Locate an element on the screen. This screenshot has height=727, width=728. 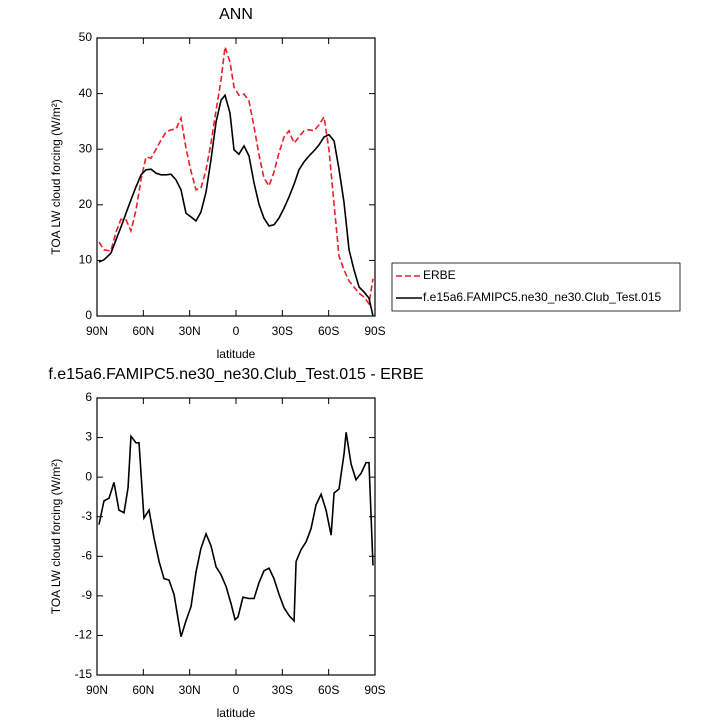
y-tick-label: 20 is located at coordinates (86, 204).